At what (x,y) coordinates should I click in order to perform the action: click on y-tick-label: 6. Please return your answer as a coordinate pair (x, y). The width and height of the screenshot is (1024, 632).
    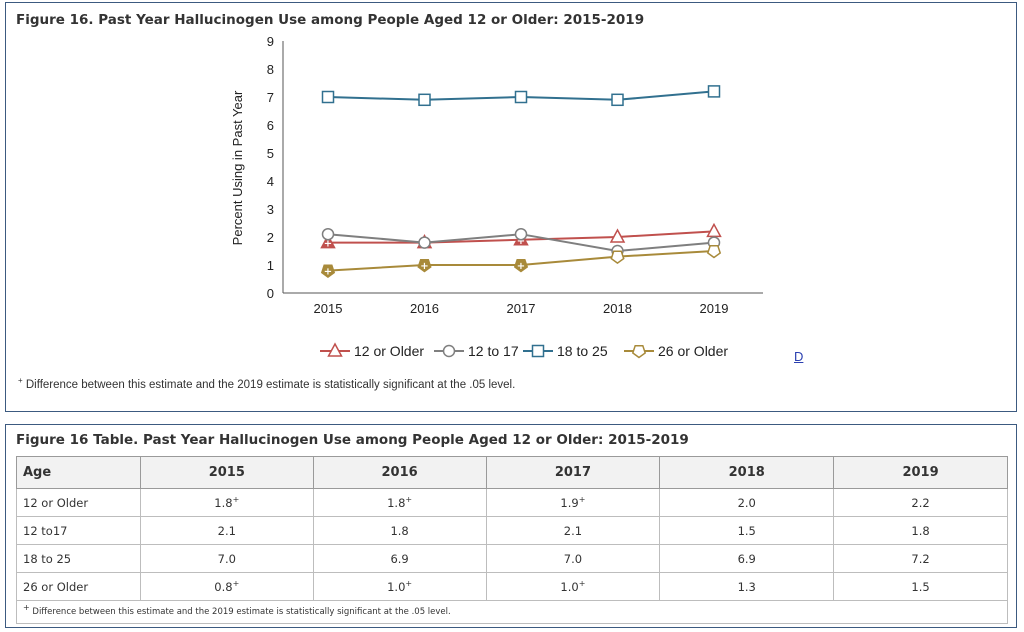
    Looking at the image, I should click on (270, 125).